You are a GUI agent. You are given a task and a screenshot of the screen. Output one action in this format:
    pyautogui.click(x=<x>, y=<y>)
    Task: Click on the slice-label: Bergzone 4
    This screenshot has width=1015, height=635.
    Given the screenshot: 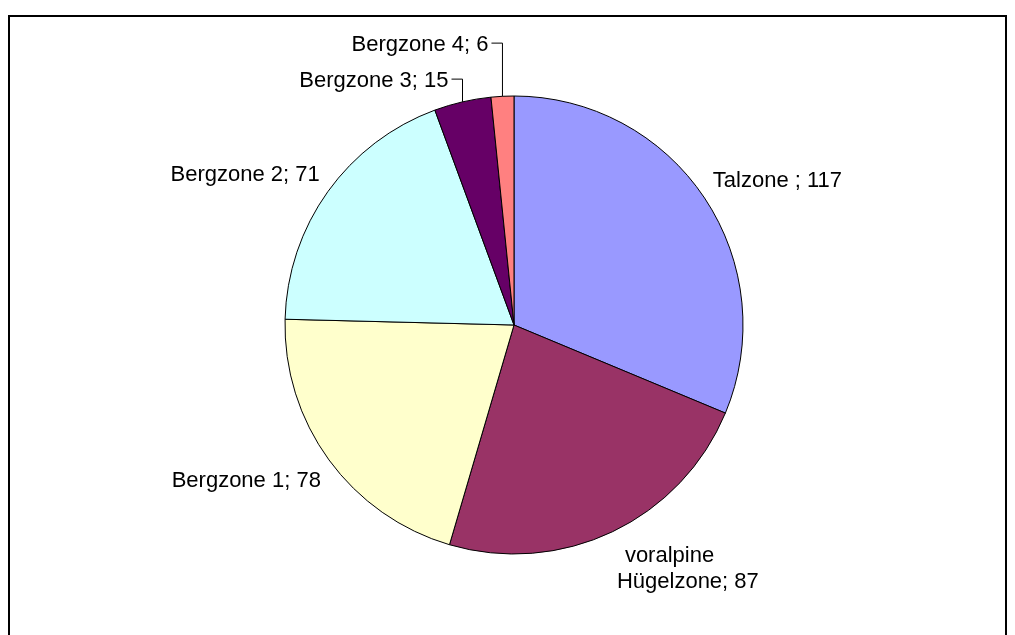 What is the action you would take?
    pyautogui.click(x=408, y=43)
    